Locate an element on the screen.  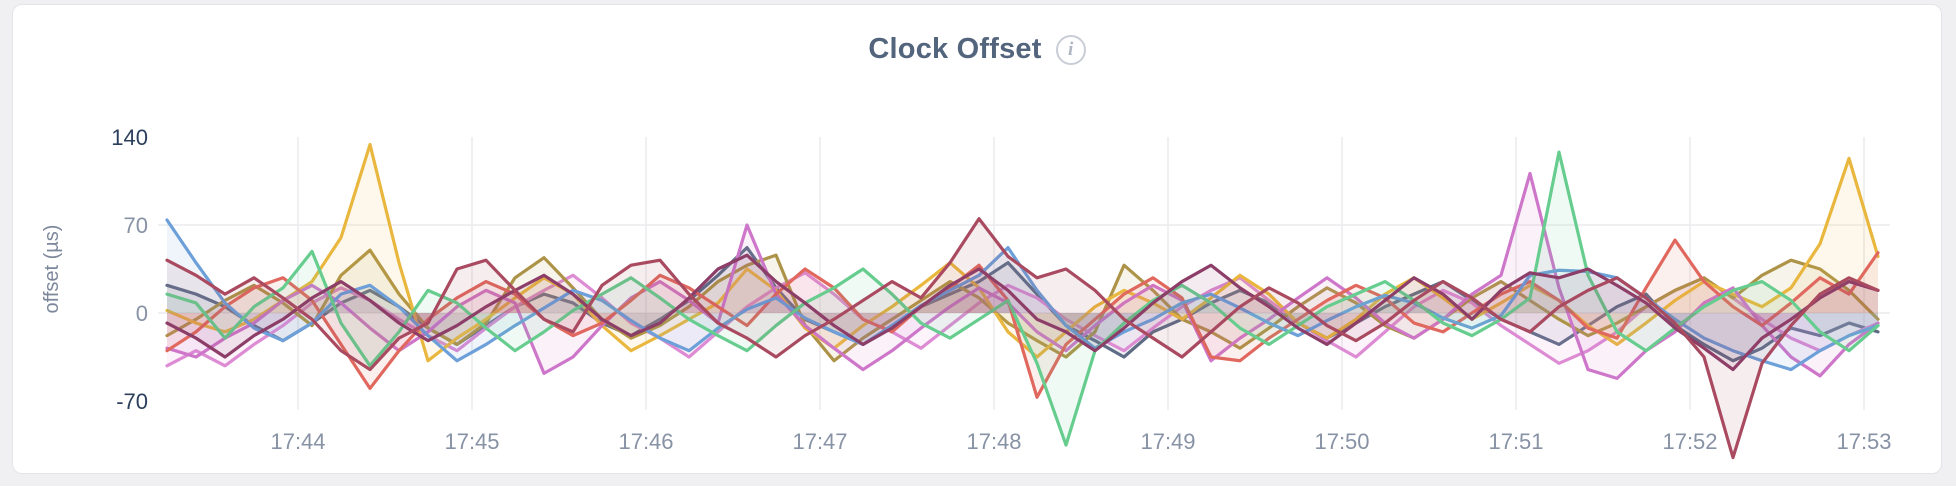
y-tick-label: -70 is located at coordinates (132, 401).